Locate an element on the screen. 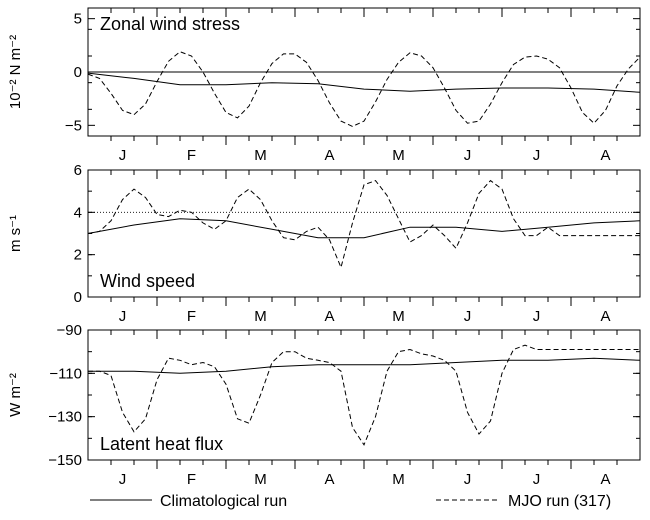 The height and width of the screenshot is (520, 650). y-tick-label: −150 is located at coordinates (65, 460).